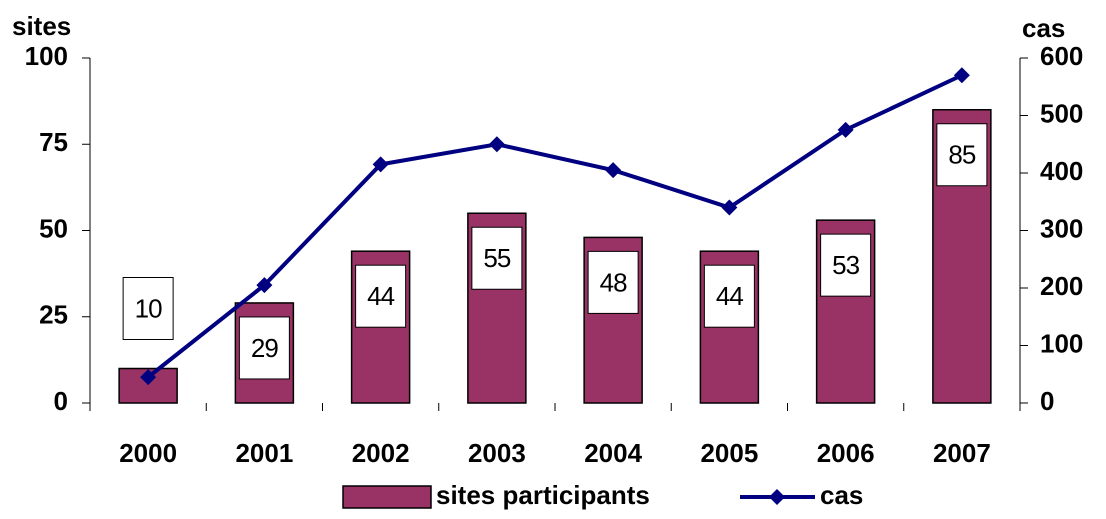 This screenshot has height=519, width=1106. I want to click on value-label: 48, so click(613, 282).